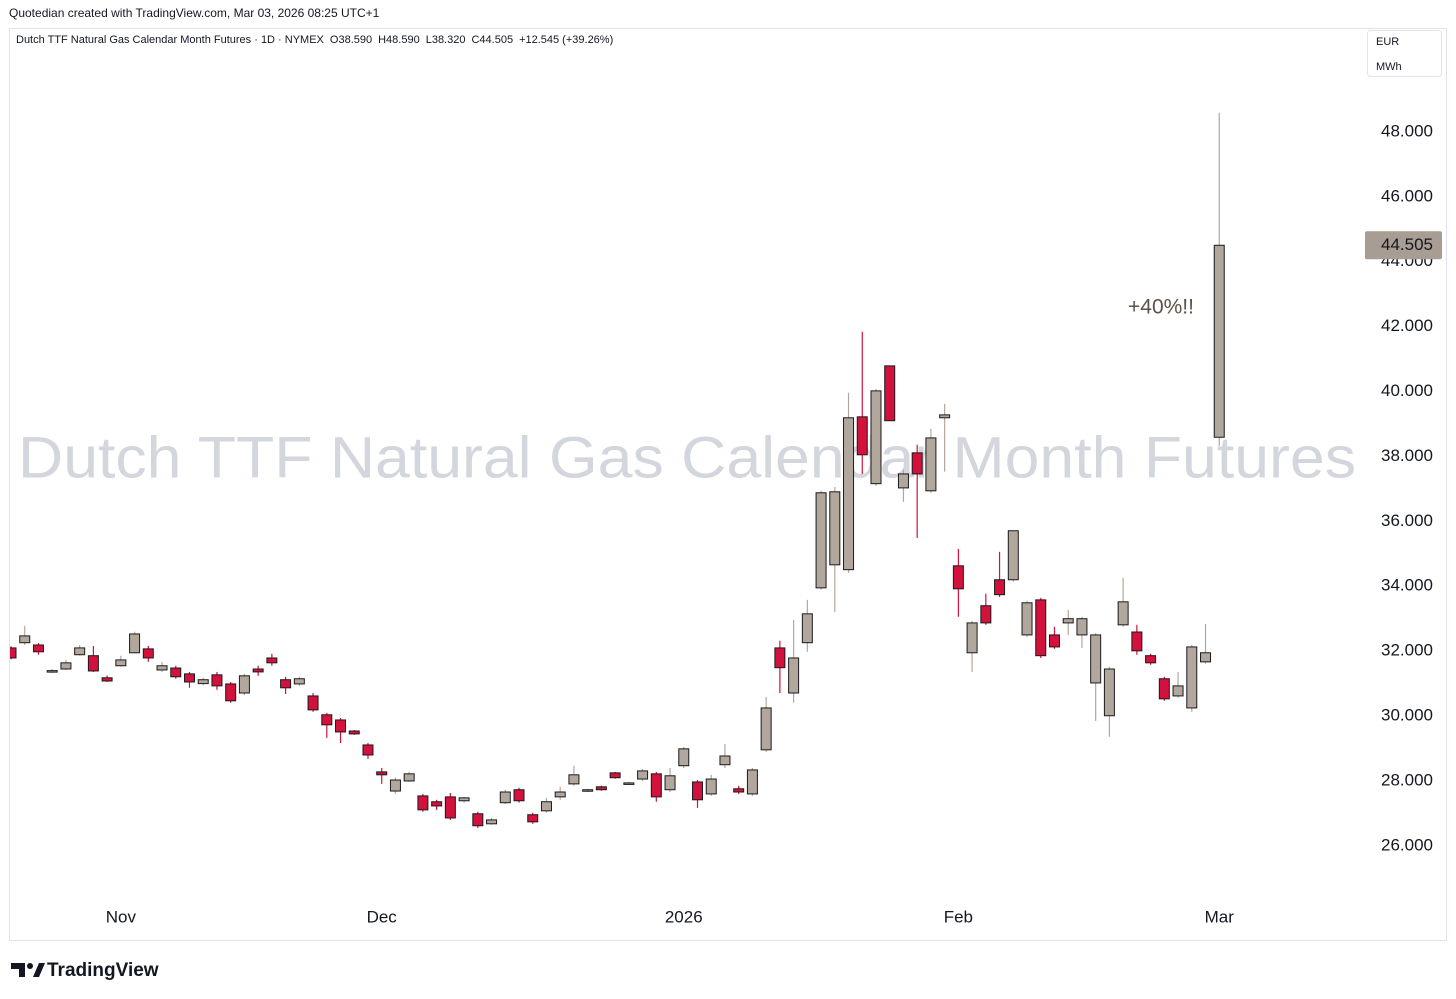  What do you see at coordinates (1407, 520) in the screenshot?
I see `y-tick-label: 36.000` at bounding box center [1407, 520].